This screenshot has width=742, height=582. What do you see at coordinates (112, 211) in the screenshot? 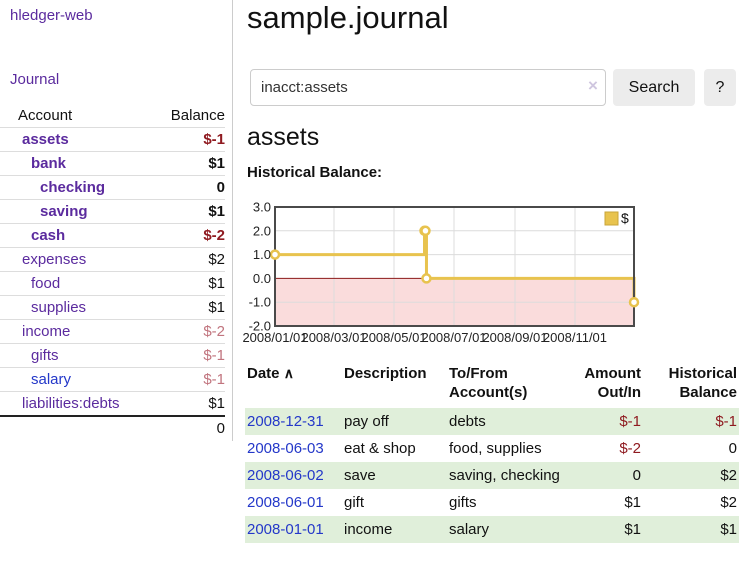
I see `account-row: saving $1` at bounding box center [112, 211].